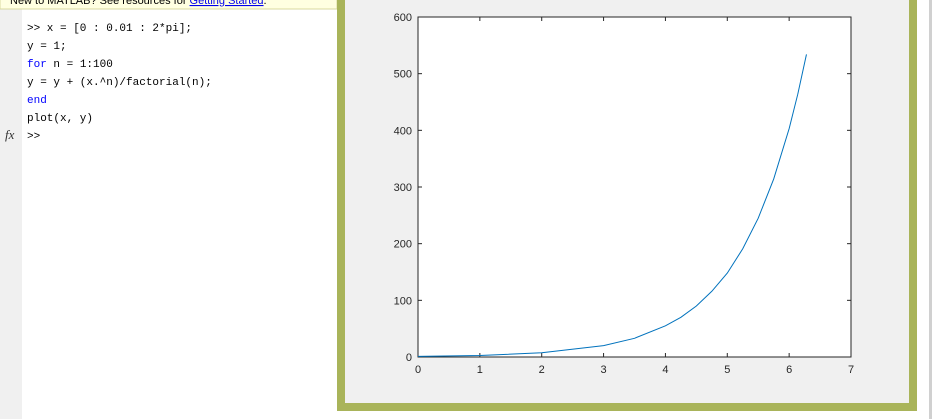 This screenshot has width=932, height=419. I want to click on code-line: plot(x, y), so click(60, 119).